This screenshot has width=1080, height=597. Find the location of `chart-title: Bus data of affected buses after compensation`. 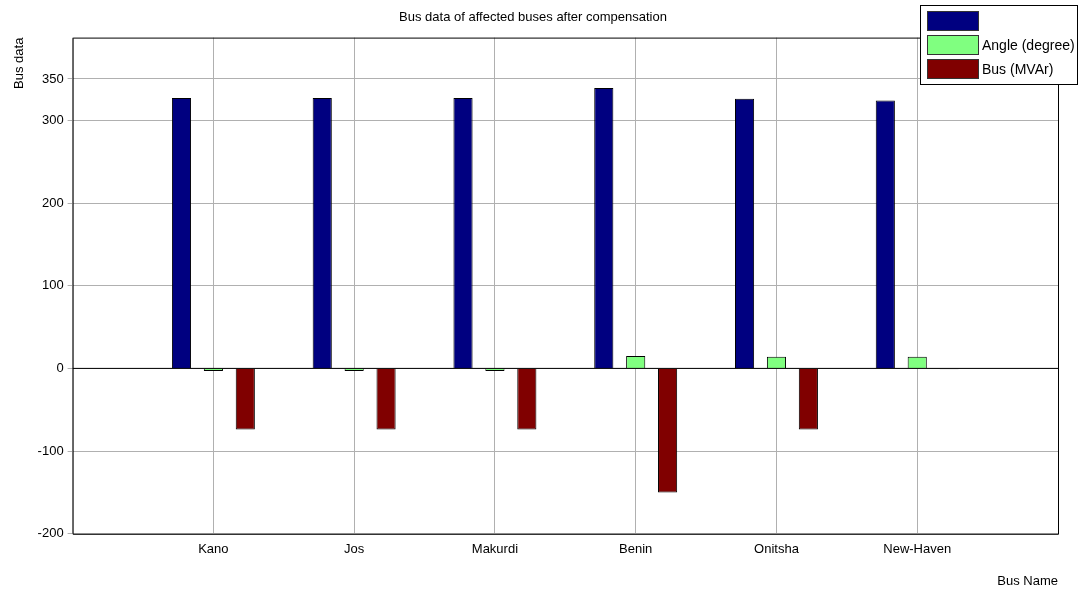

chart-title: Bus data of affected buses after compensation is located at coordinates (533, 17).